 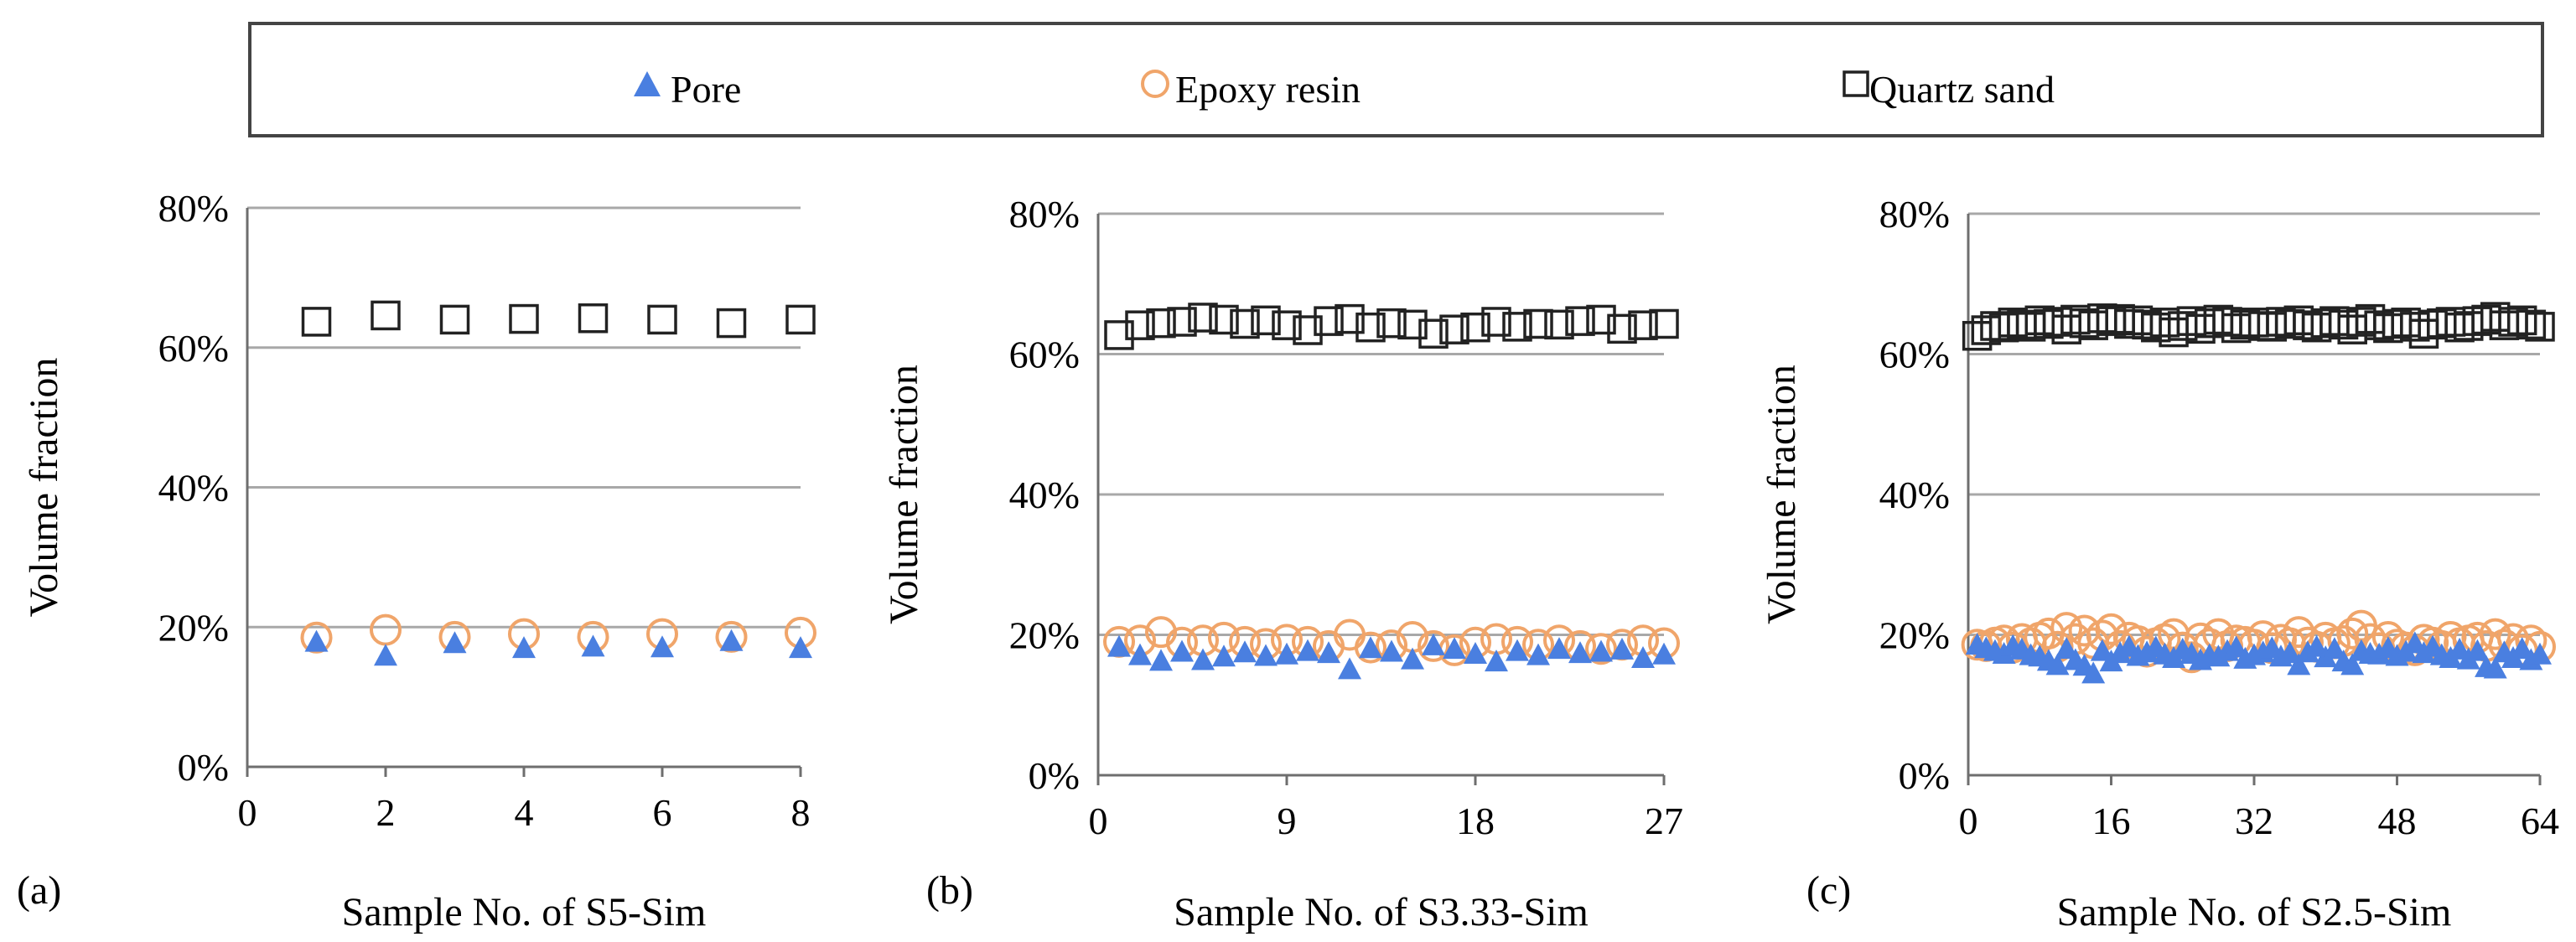 What do you see at coordinates (1155, 84) in the screenshot?
I see `circle-icon` at bounding box center [1155, 84].